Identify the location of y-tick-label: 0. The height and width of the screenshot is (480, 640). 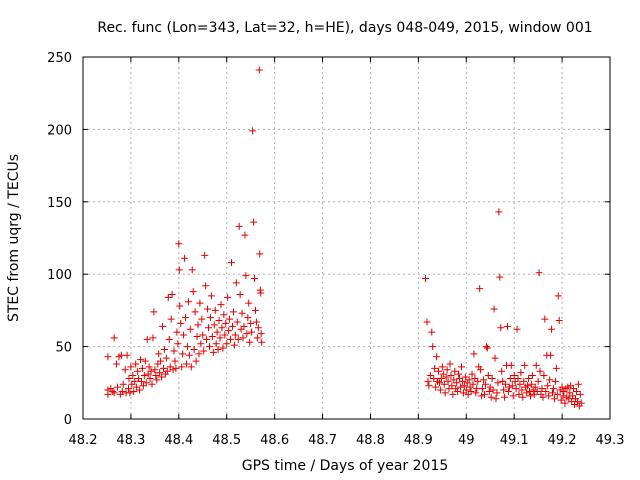
(68, 420).